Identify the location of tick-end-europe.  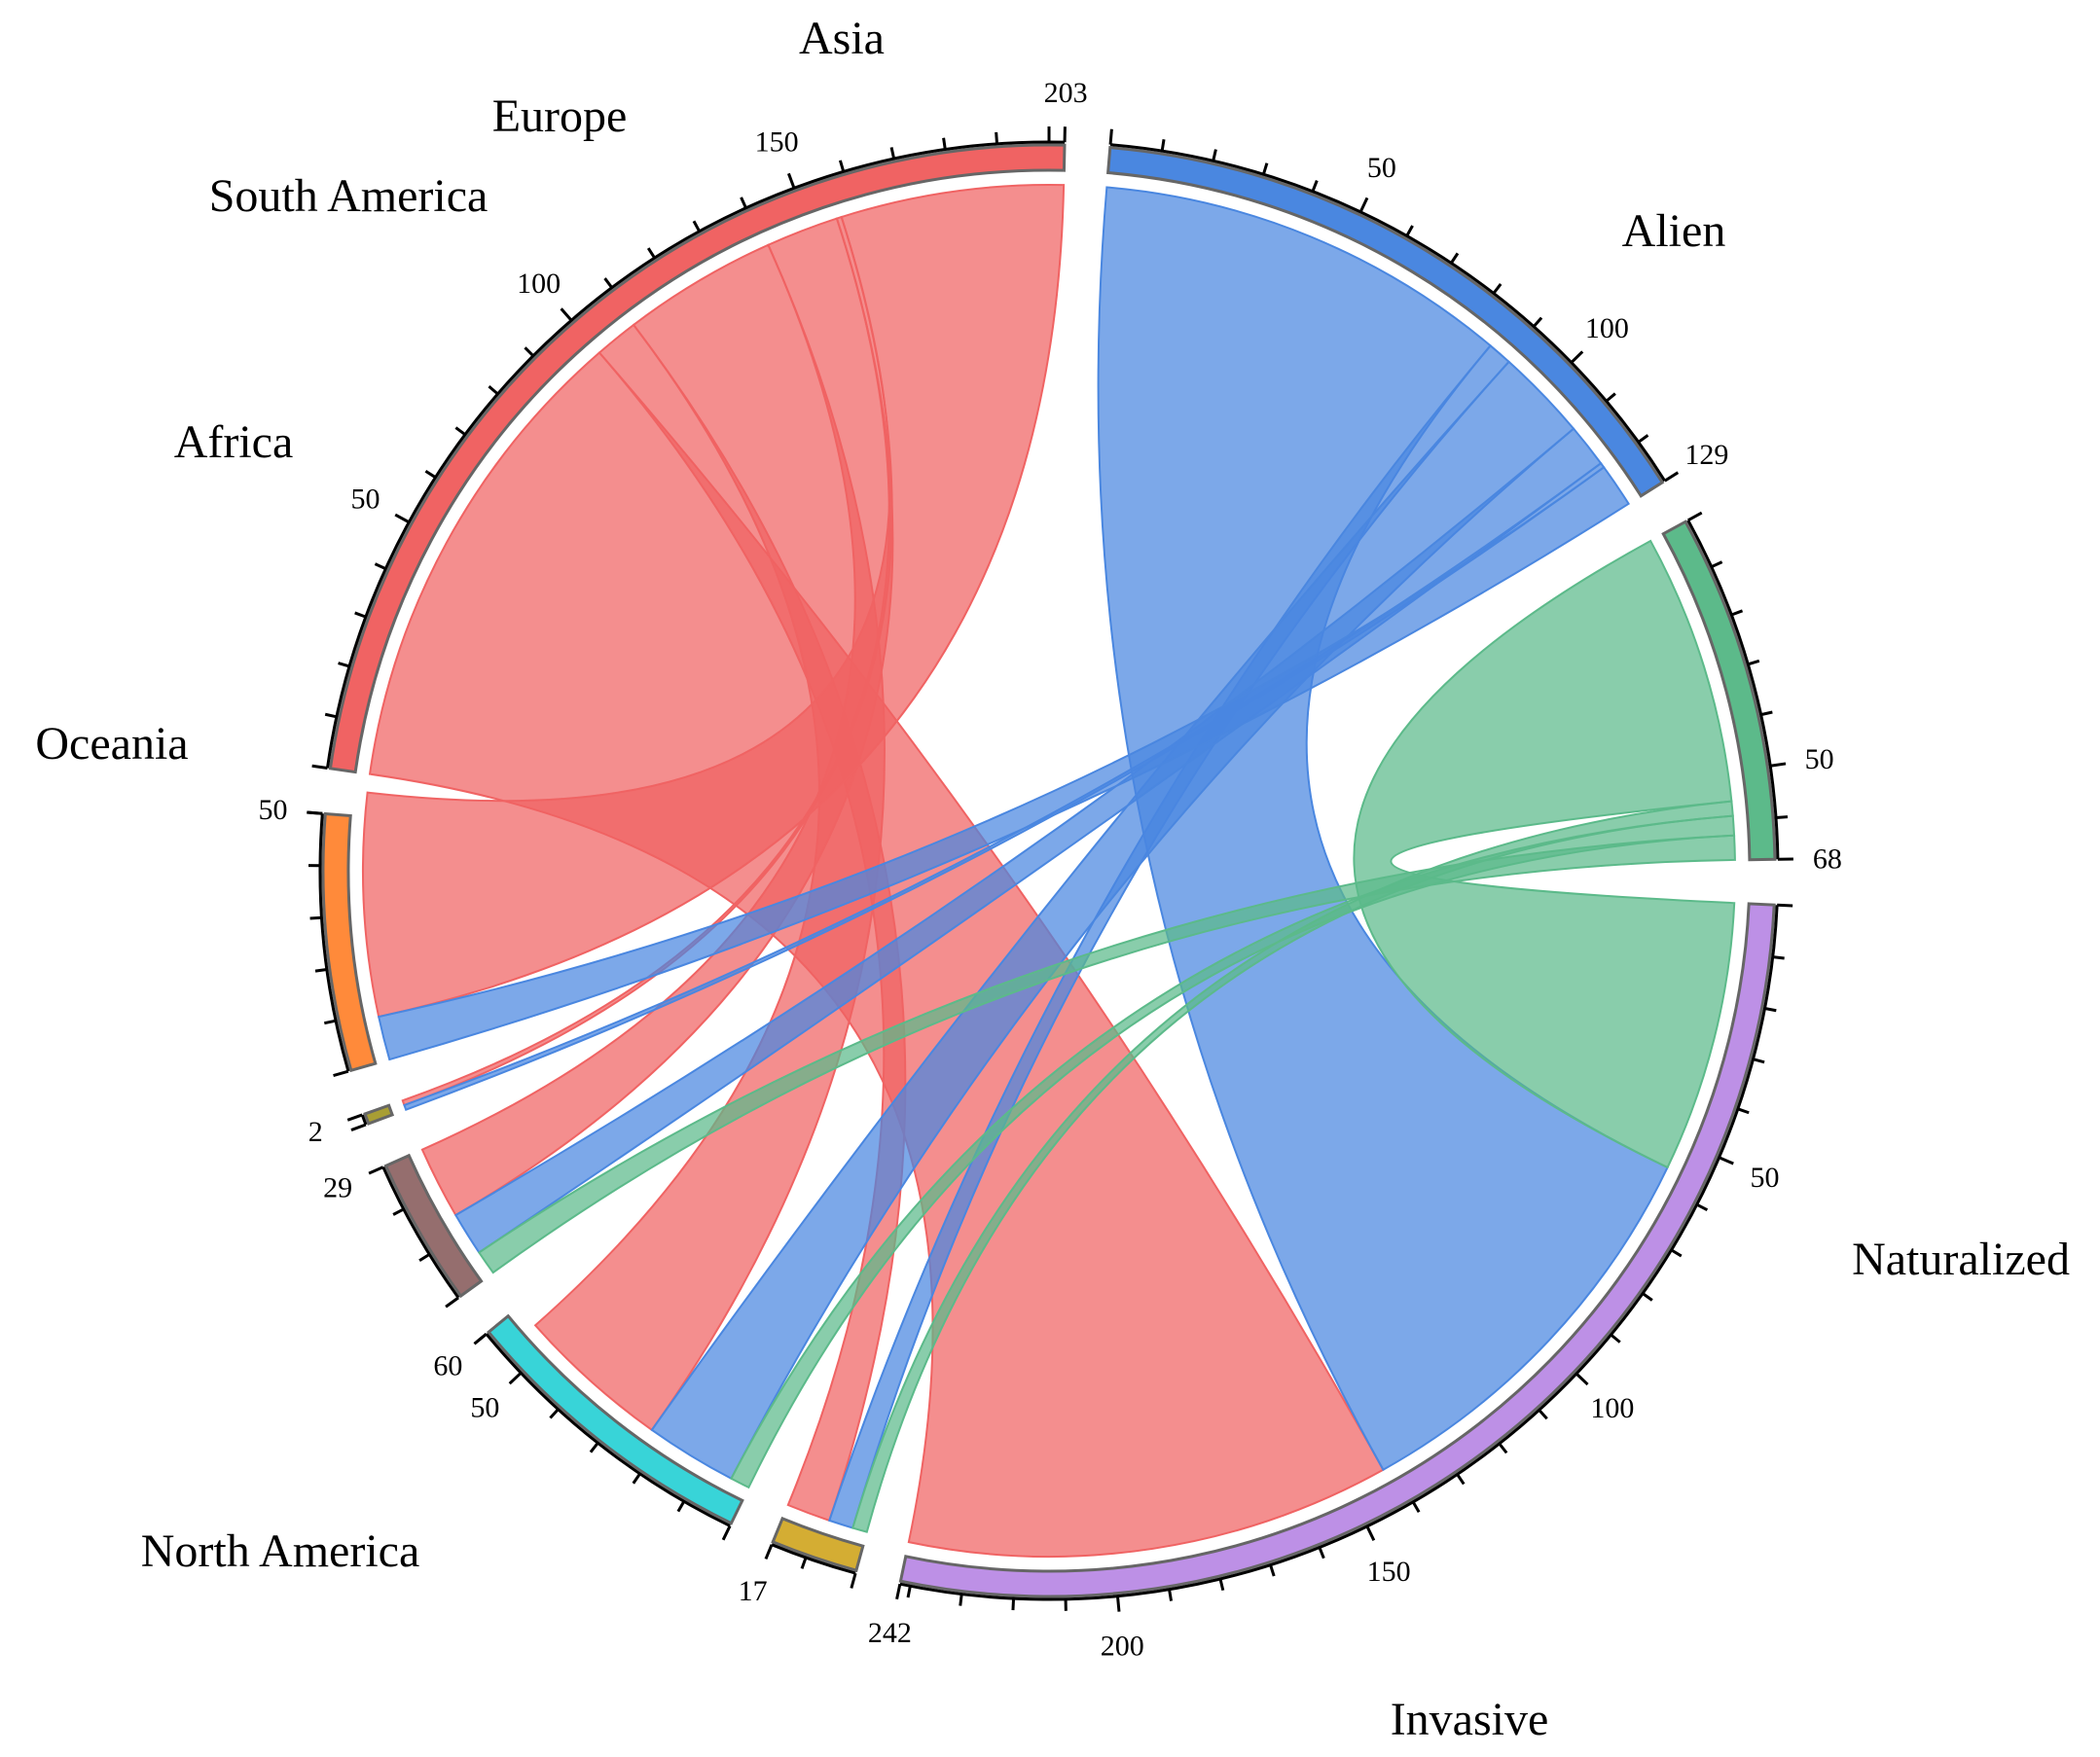
(354, 1117).